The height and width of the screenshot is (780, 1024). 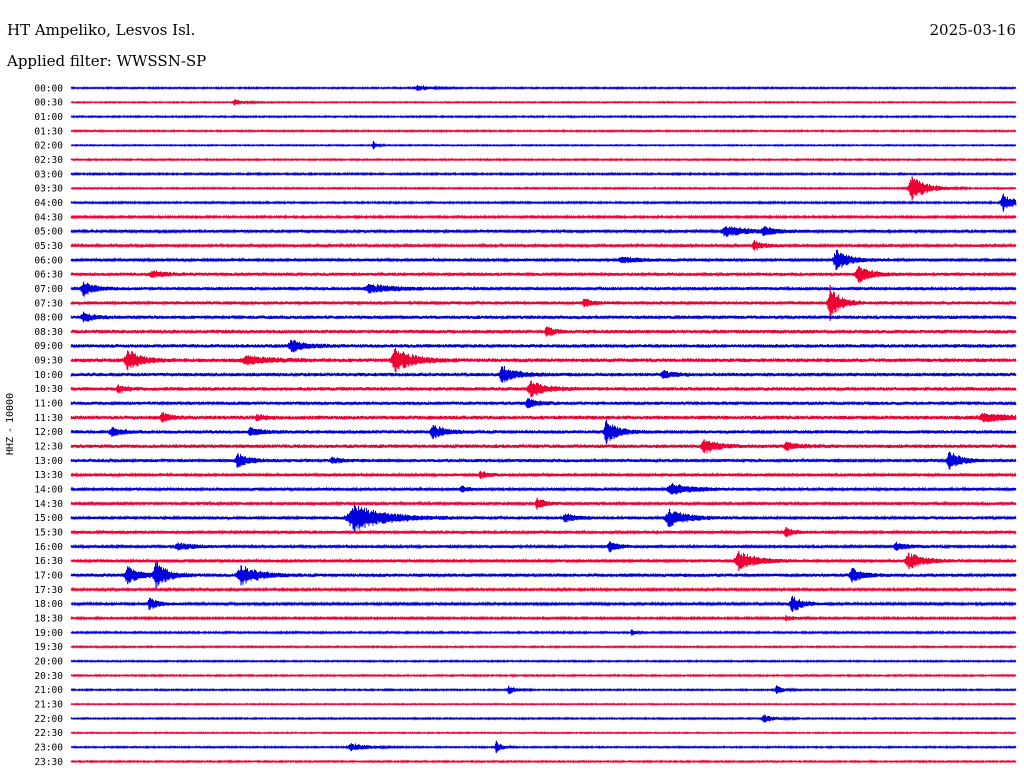 What do you see at coordinates (48, 174) in the screenshot?
I see `time-label: 03:00` at bounding box center [48, 174].